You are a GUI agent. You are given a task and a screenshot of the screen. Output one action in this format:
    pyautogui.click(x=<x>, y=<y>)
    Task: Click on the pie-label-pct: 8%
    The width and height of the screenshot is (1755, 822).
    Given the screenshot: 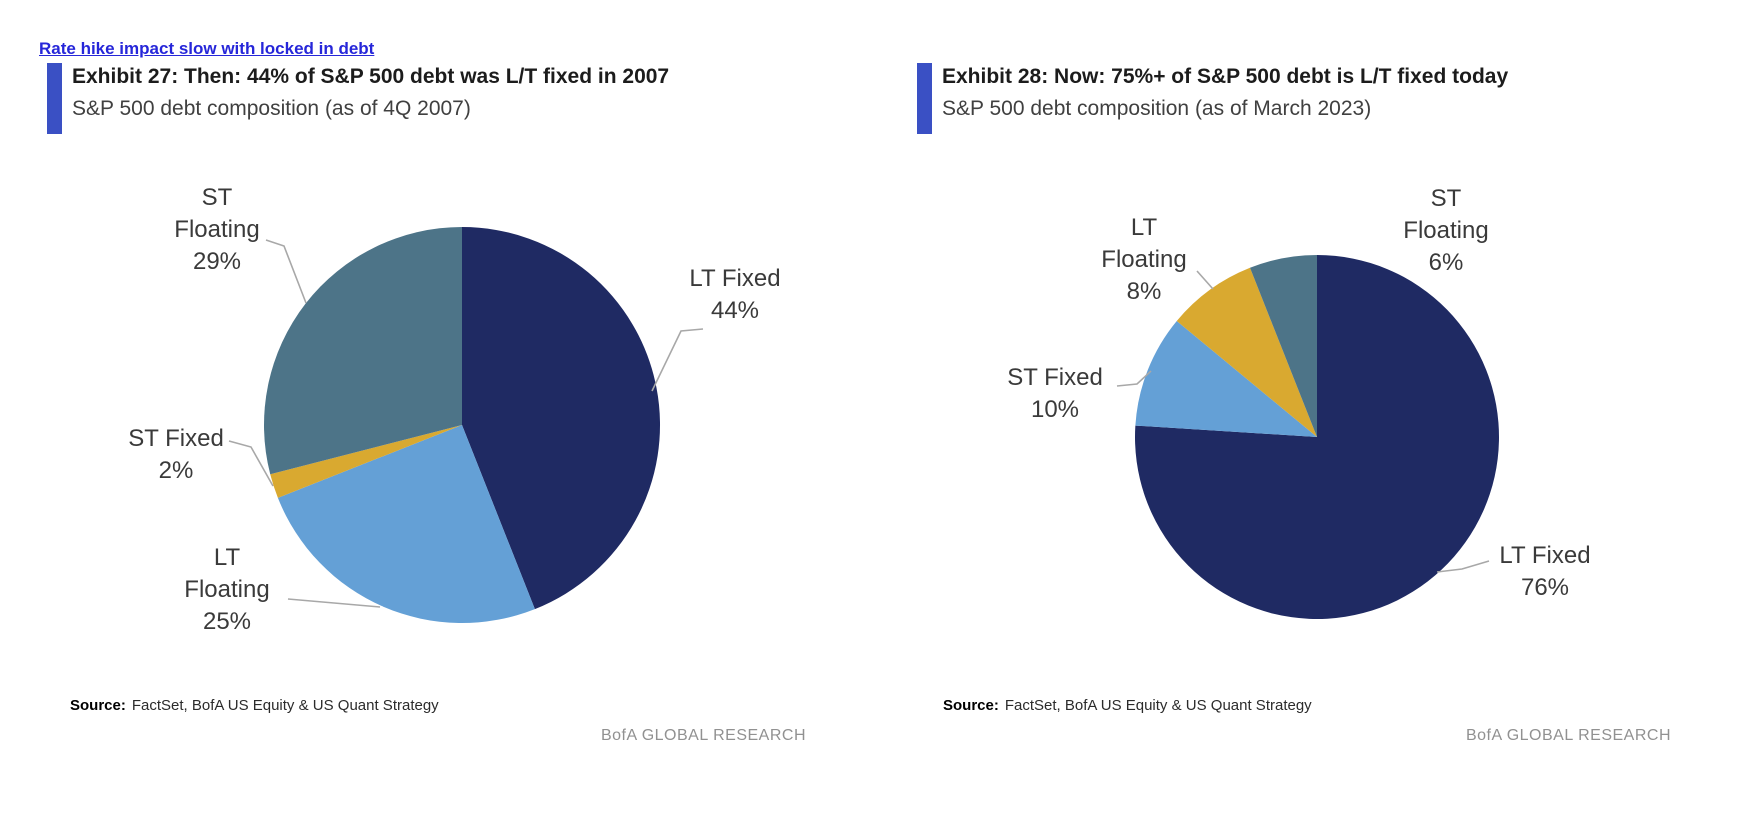 What is the action you would take?
    pyautogui.click(x=1144, y=291)
    